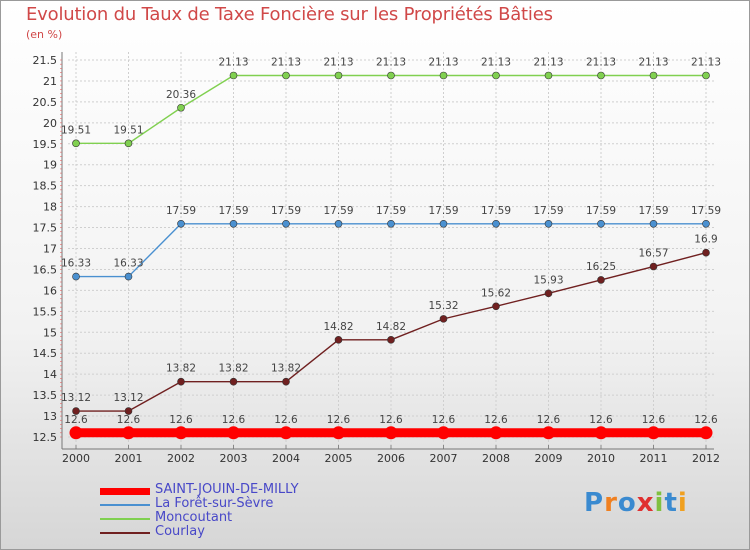 The image size is (750, 550). Describe the element at coordinates (45, 144) in the screenshot. I see `y-tick-label: 19.5` at that location.